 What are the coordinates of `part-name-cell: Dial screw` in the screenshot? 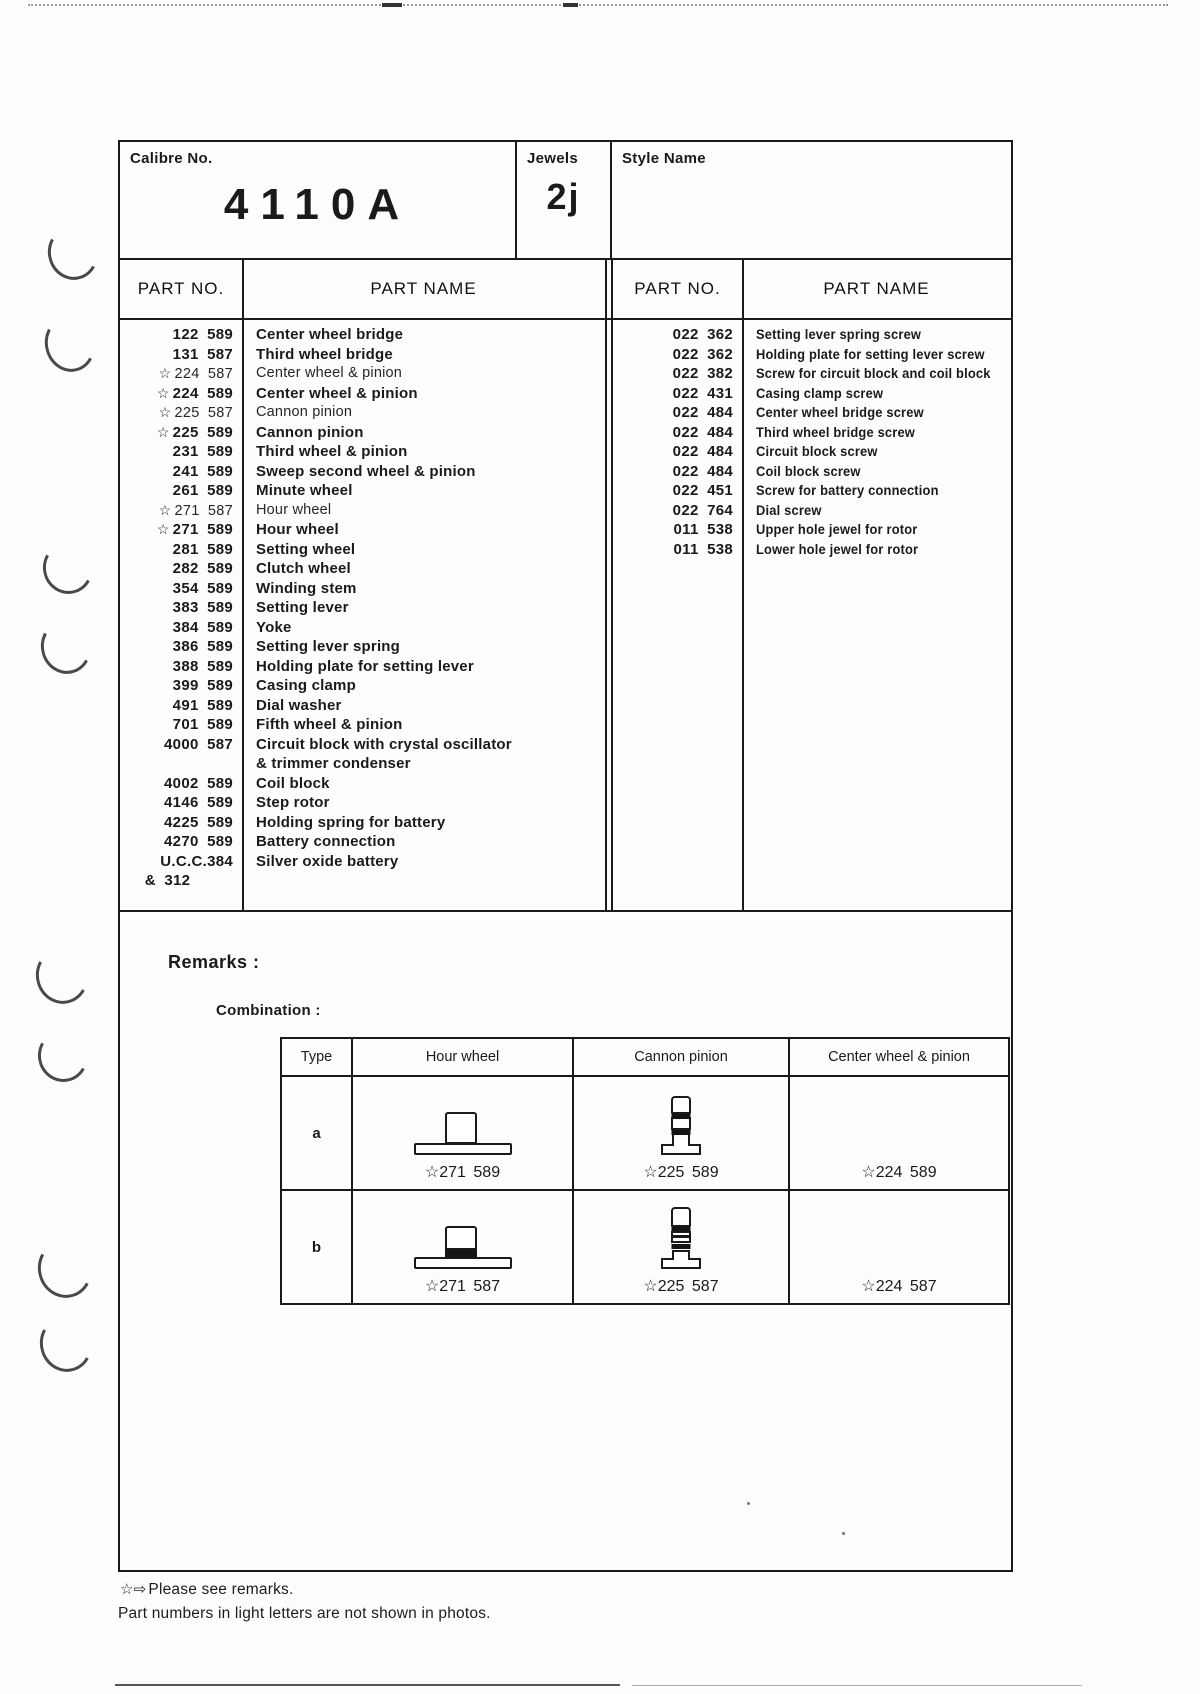 It's located at (876, 511).